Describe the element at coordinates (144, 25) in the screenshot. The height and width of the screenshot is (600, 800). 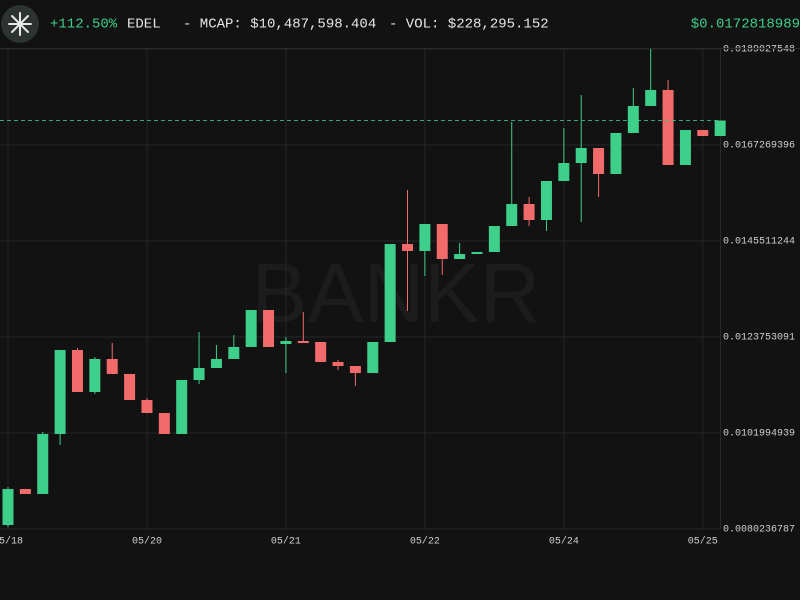
I see `symbol: EDEL` at that location.